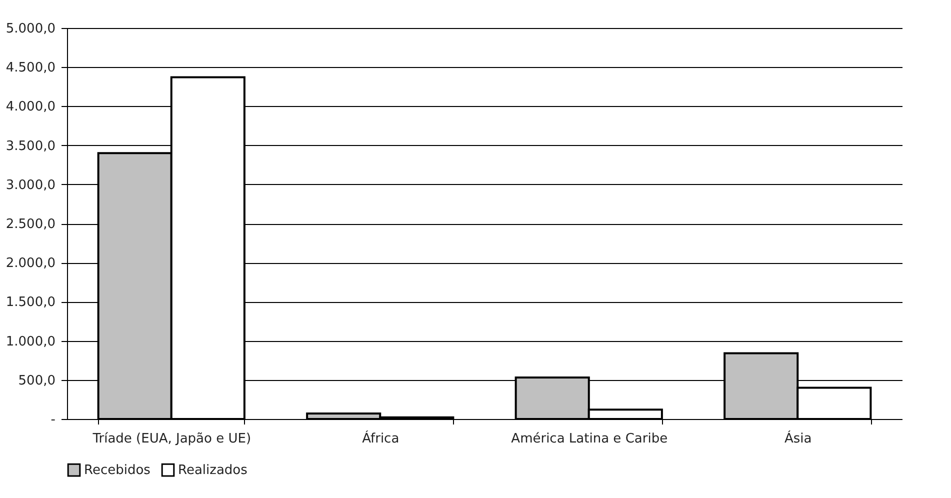 This screenshot has width=951, height=498. I want to click on y-tick-label: 500,0, so click(37, 380).